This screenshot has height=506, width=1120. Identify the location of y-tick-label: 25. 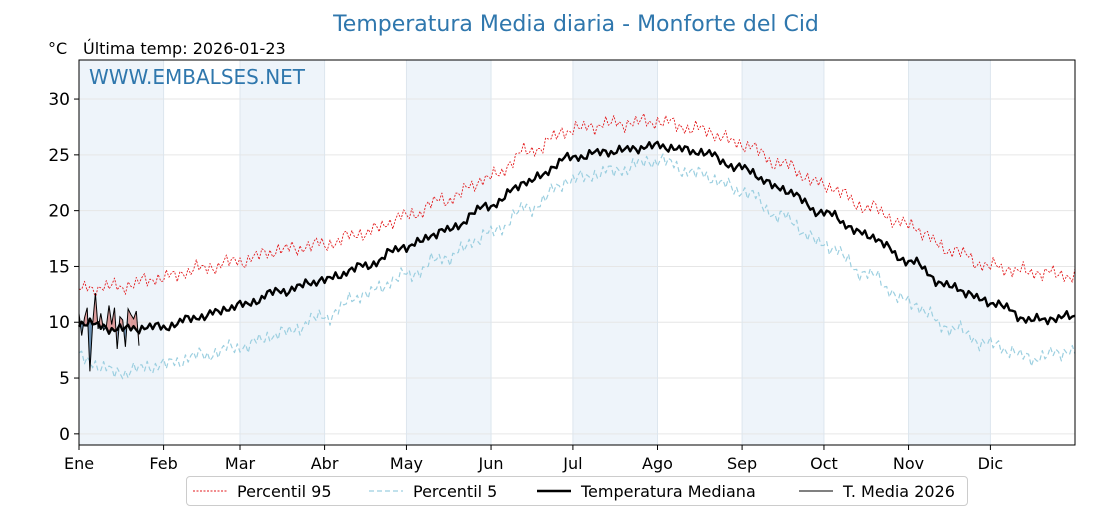
(59, 156).